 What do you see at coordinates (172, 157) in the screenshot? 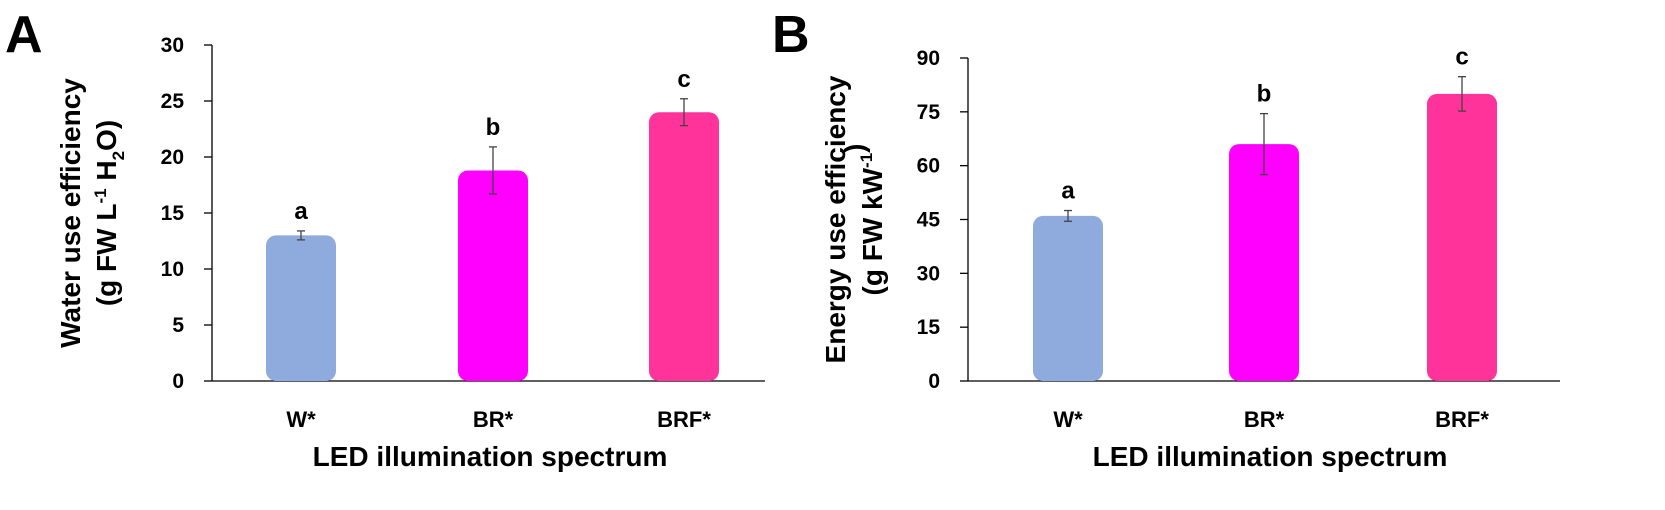
I see `y-tick-label: 20` at bounding box center [172, 157].